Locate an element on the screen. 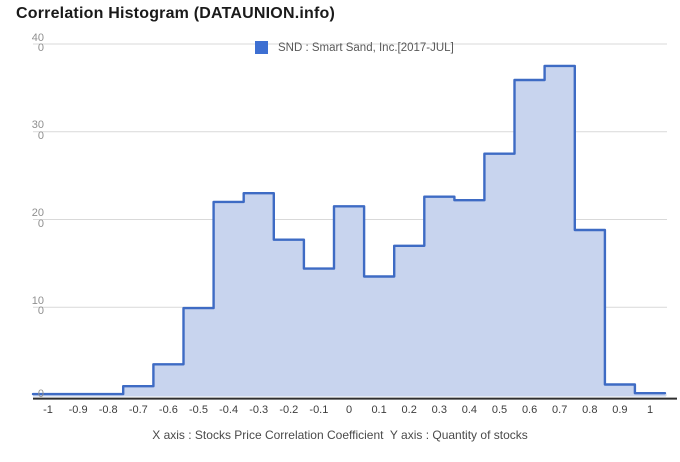 This screenshot has width=680, height=462. legend-swatch-icon is located at coordinates (261, 47).